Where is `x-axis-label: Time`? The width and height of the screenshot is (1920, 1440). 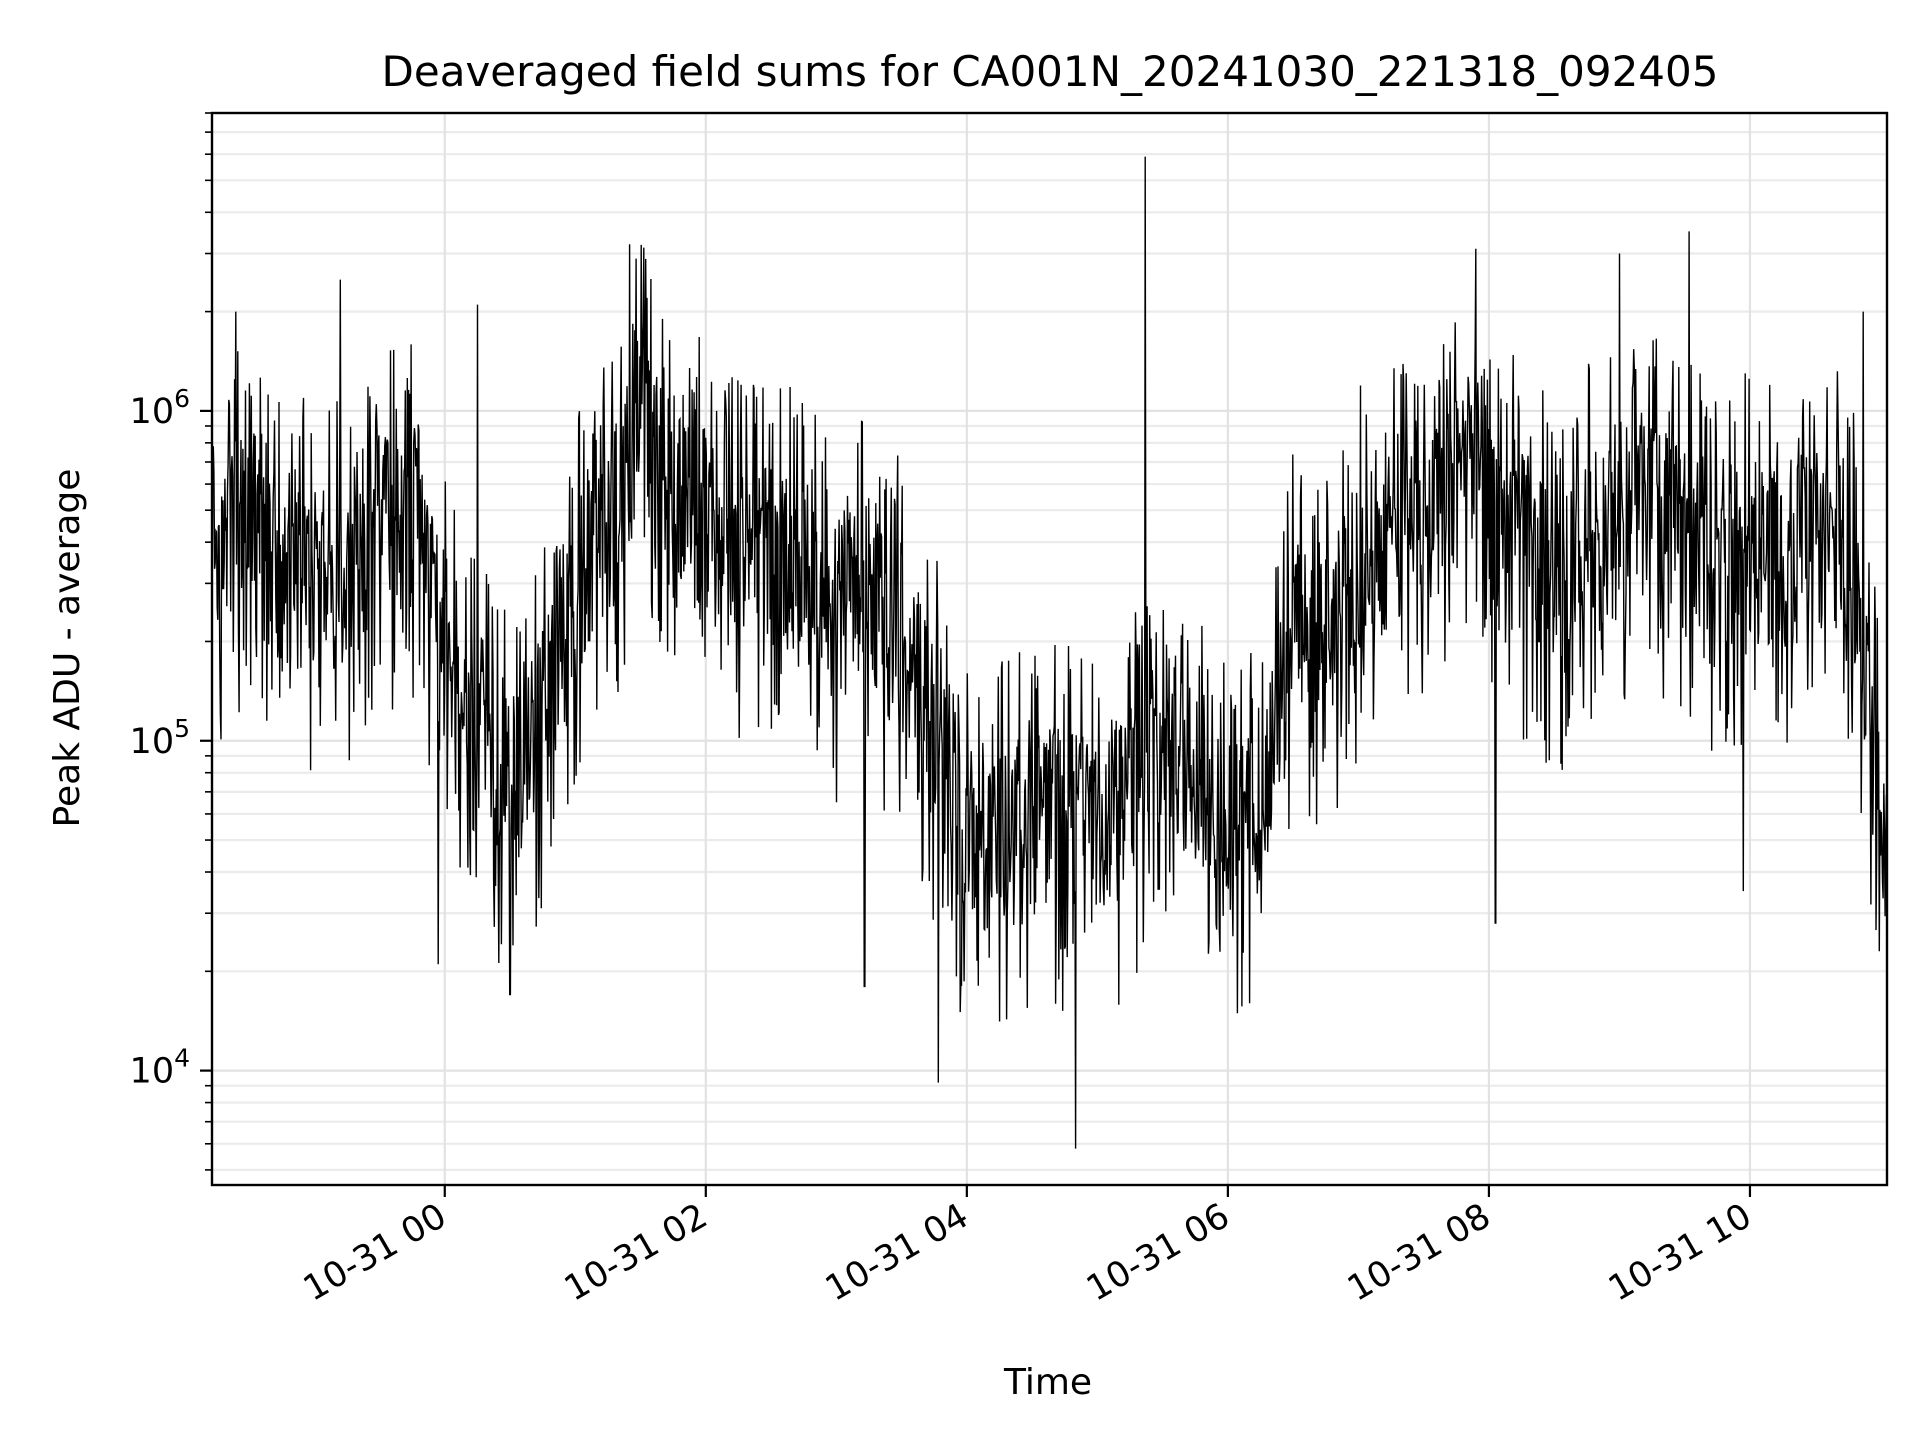
x-axis-label: Time is located at coordinates (1047, 1382).